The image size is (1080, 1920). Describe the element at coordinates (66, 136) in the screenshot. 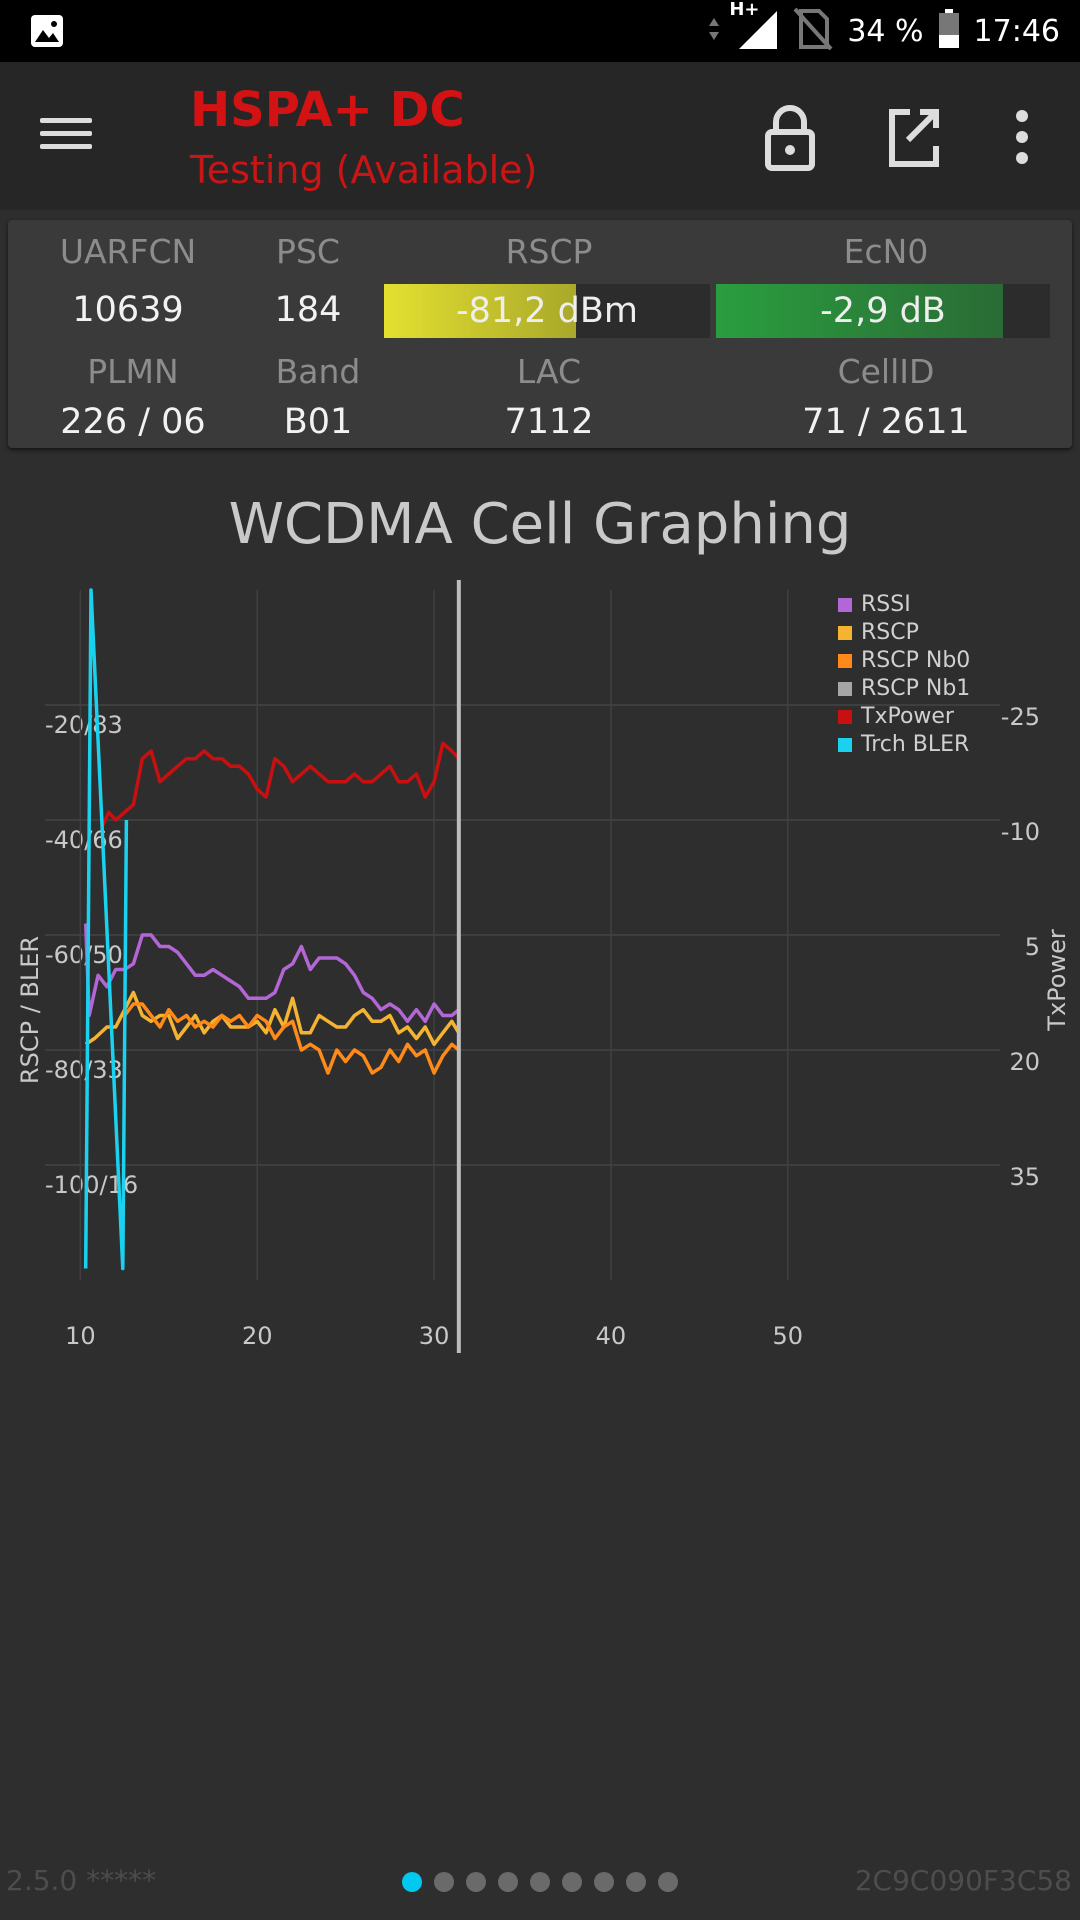

I see `menu-icon` at that location.